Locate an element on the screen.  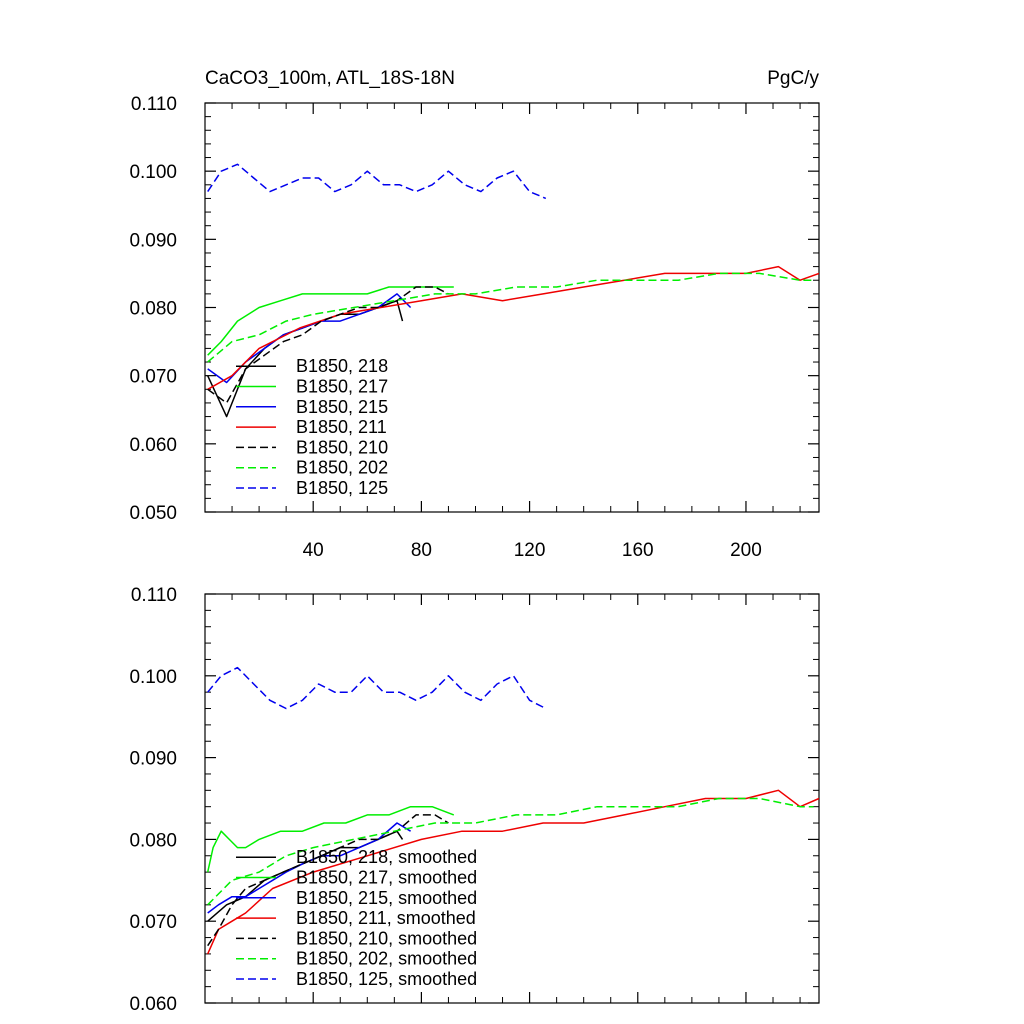
legend-label: B1850, 215 is located at coordinates (342, 407).